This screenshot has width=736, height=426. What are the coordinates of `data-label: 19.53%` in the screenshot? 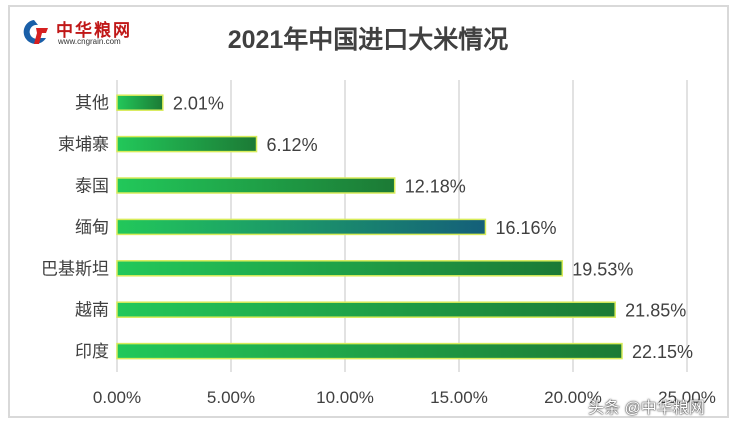 It's located at (602, 269).